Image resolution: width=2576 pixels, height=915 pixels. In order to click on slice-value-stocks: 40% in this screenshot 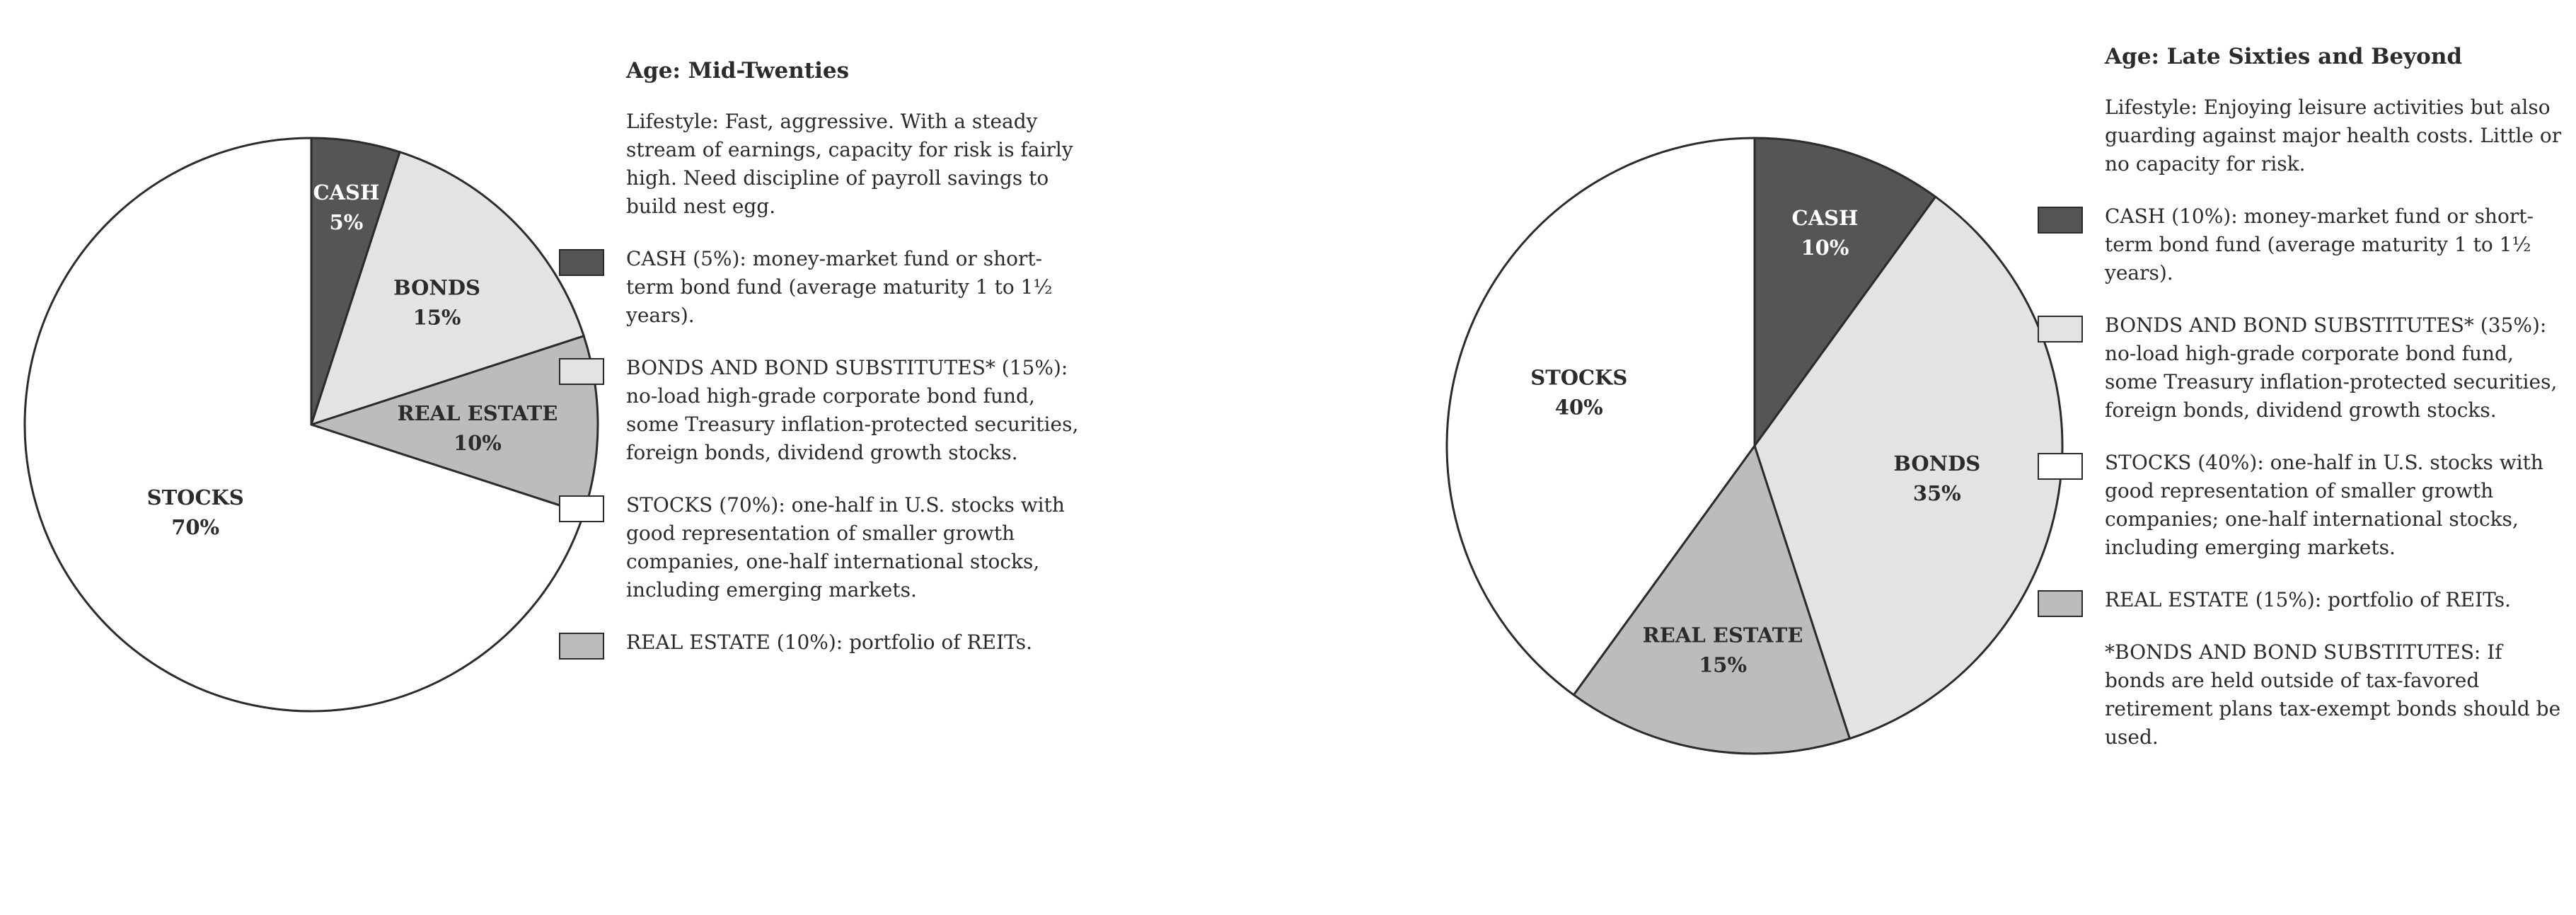, I will do `click(1579, 407)`.